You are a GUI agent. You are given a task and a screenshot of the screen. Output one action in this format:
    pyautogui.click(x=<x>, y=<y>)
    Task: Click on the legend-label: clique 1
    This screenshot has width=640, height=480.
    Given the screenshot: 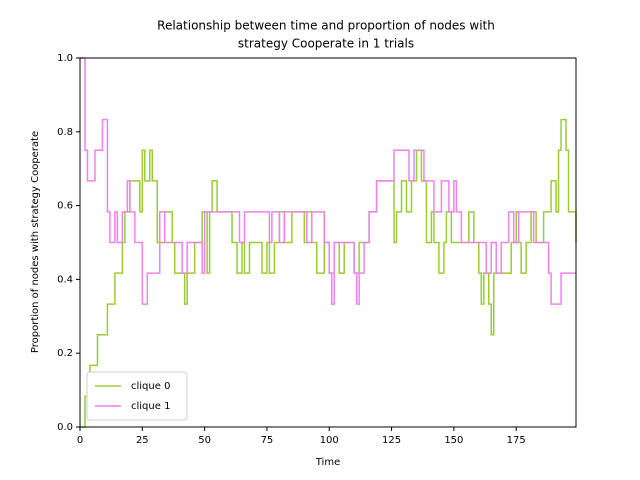 What is the action you would take?
    pyautogui.click(x=150, y=406)
    